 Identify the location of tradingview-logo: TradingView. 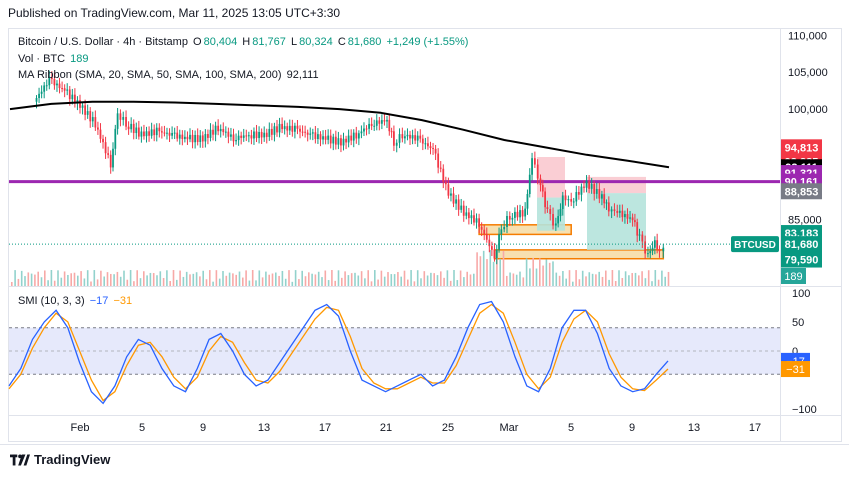
(60, 459).